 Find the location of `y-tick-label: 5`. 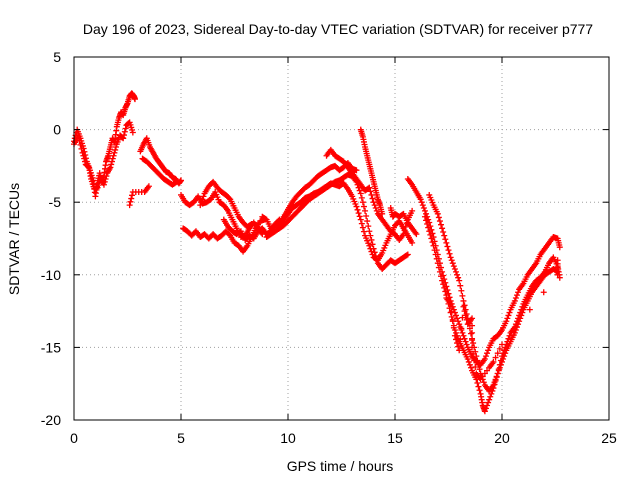

y-tick-label: 5 is located at coordinates (57, 57).